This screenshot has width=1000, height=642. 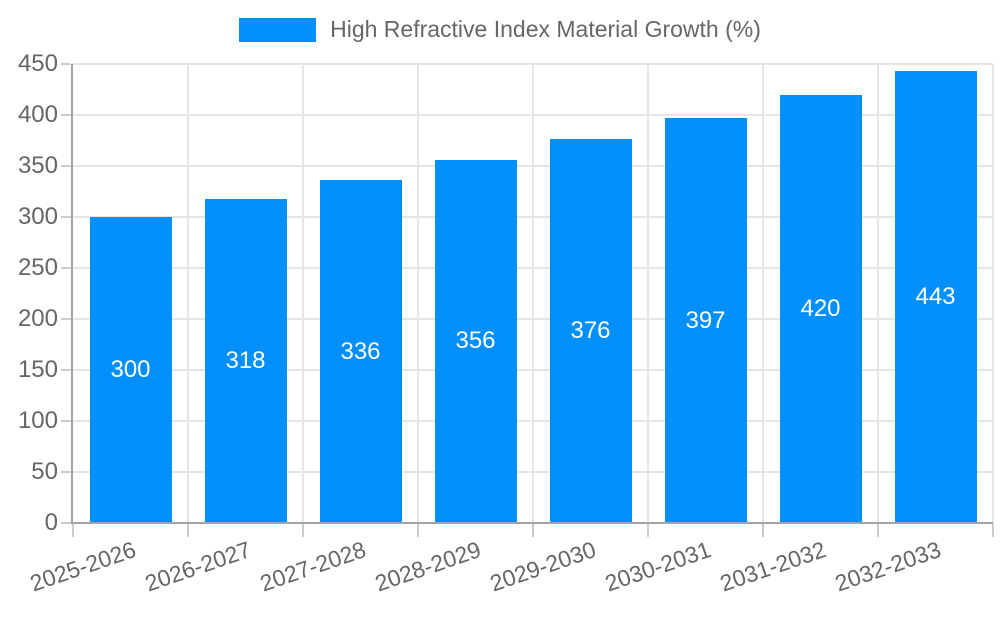 I want to click on x-axis-line, so click(x=532, y=523).